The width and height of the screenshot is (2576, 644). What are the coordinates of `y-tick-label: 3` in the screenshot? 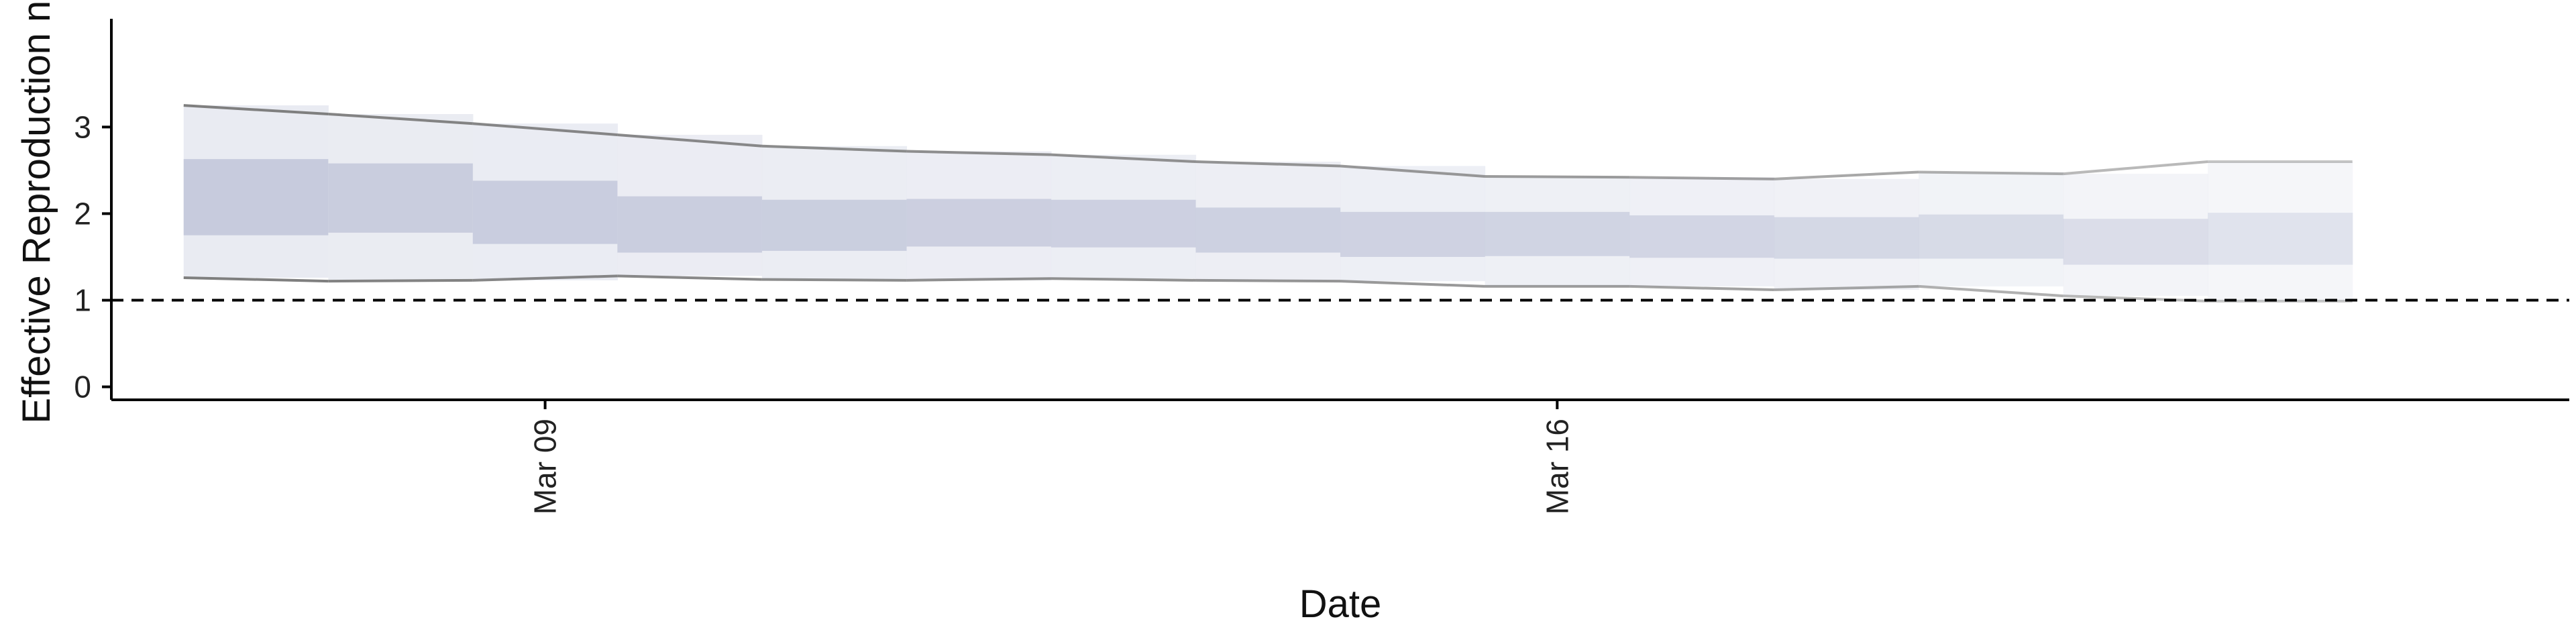 It's located at (82, 126).